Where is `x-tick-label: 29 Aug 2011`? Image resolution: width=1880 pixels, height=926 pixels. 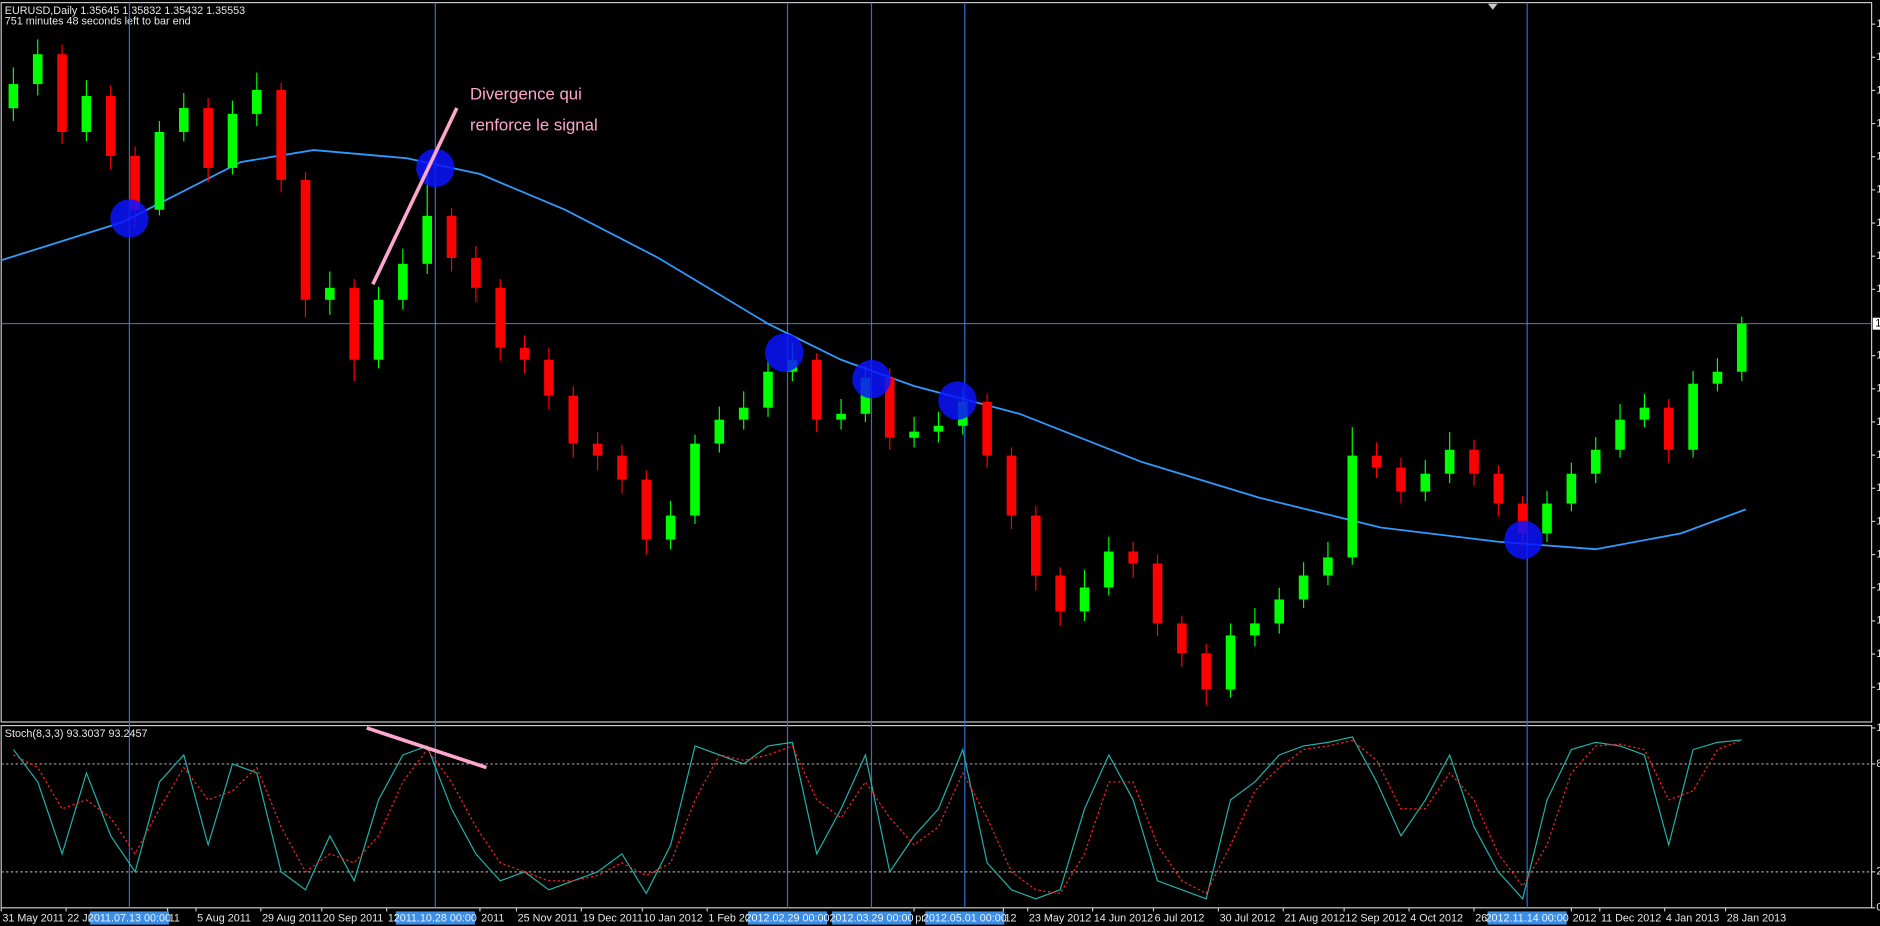 x-tick-label: 29 Aug 2011 is located at coordinates (292, 918).